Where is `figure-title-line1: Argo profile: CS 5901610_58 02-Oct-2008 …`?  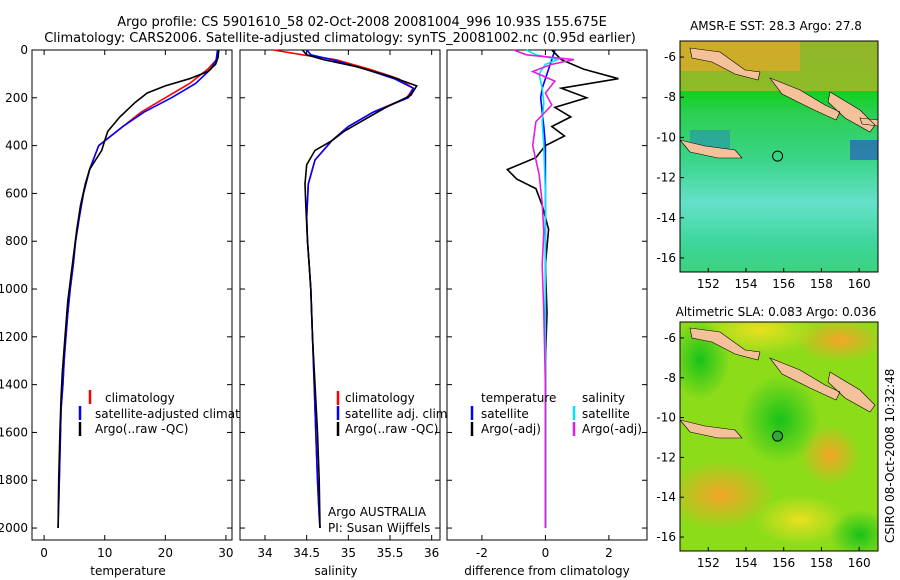
figure-title-line1: Argo profile: CS 5901610_58 02-Oct-2008 … is located at coordinates (362, 22).